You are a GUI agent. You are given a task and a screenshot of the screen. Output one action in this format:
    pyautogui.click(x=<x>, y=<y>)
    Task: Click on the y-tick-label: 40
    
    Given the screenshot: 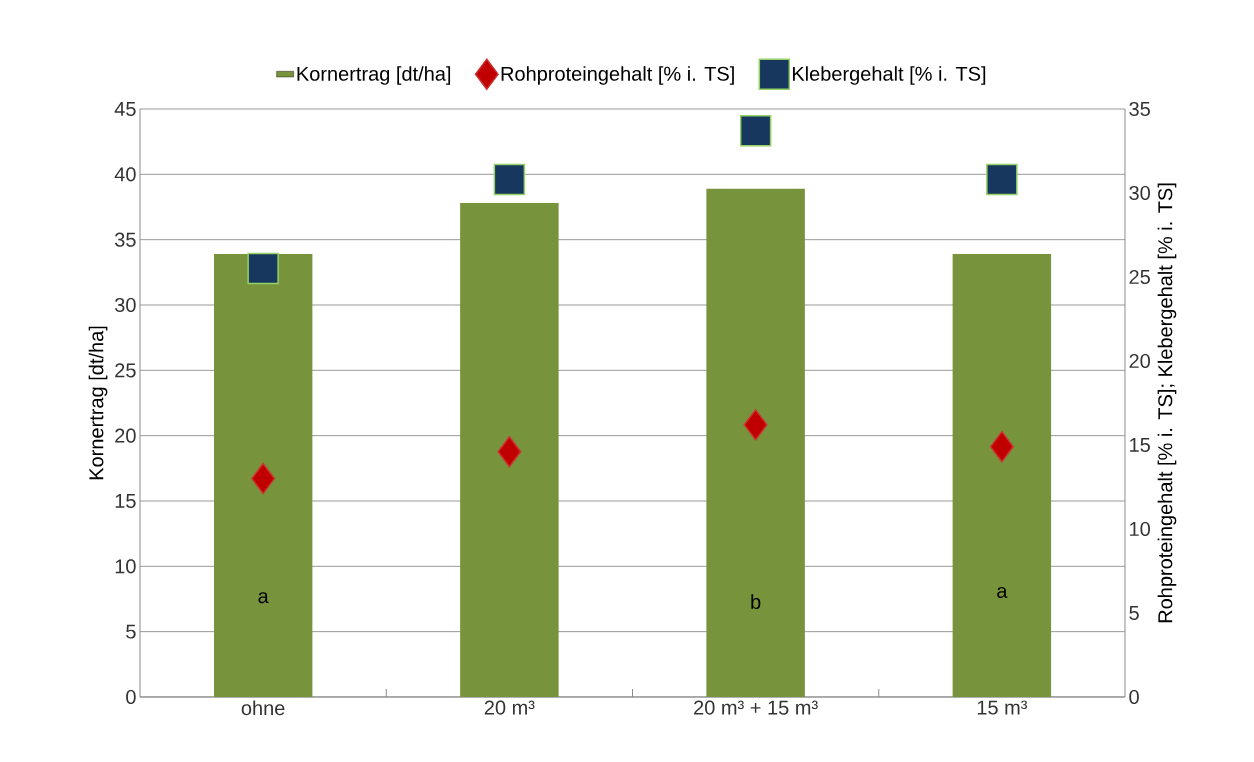 What is the action you would take?
    pyautogui.click(x=125, y=174)
    